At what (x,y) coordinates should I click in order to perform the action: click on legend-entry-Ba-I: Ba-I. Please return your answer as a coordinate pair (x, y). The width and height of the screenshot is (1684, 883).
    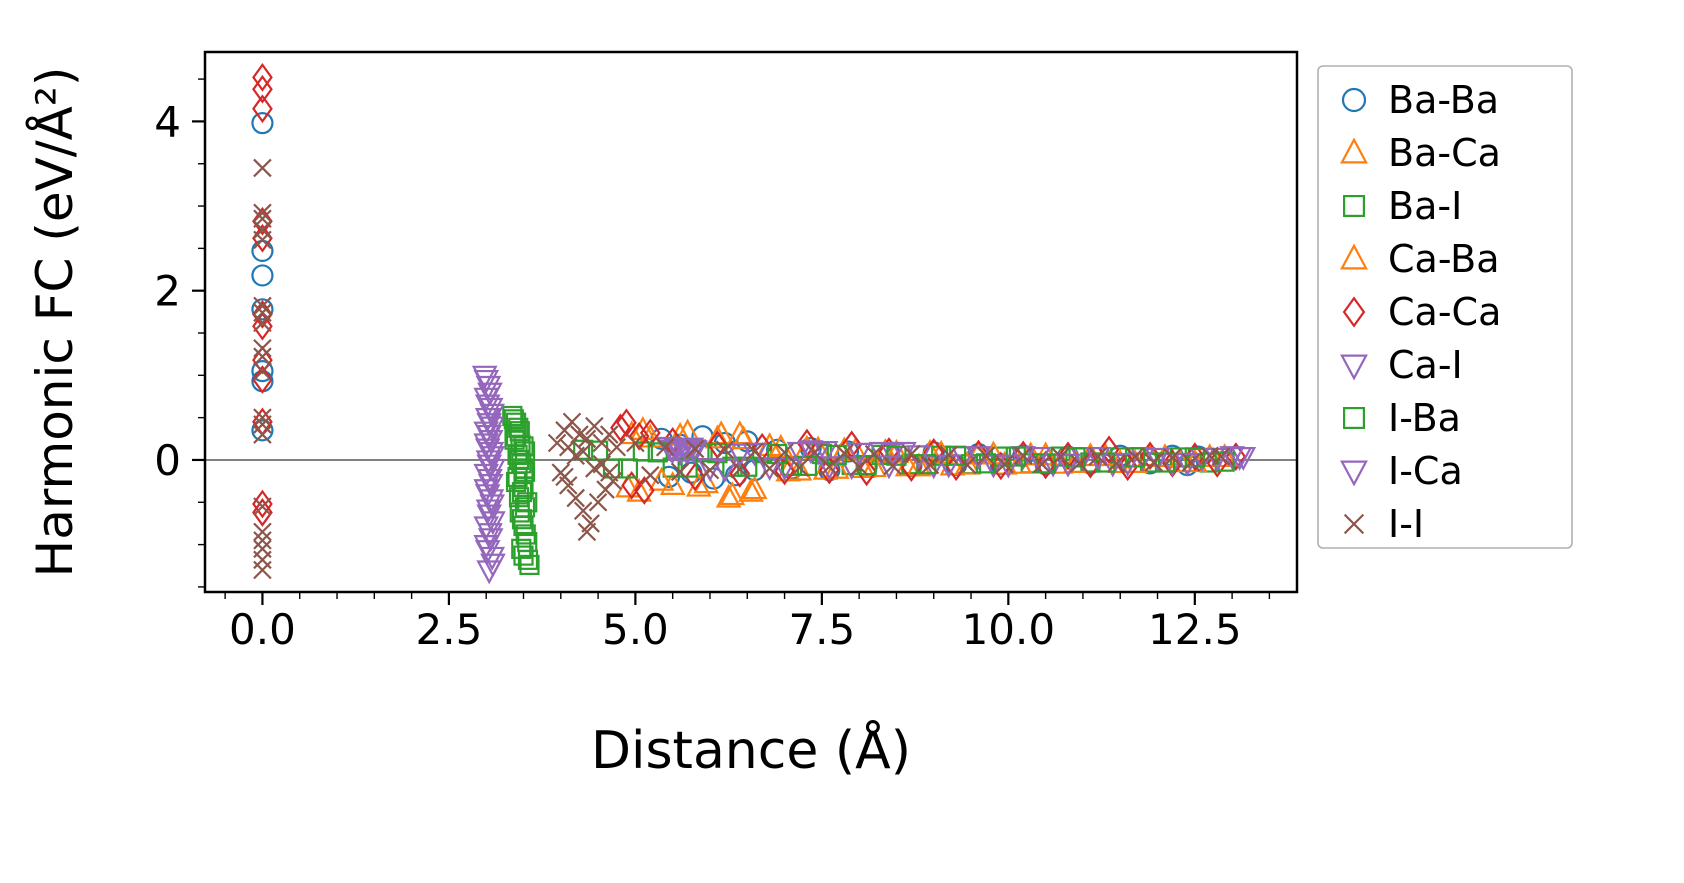
    Looking at the image, I should click on (1402, 206).